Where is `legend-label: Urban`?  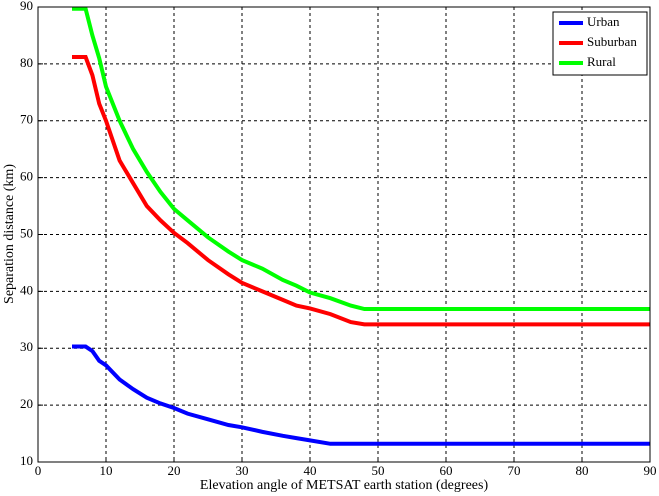
legend-label: Urban is located at coordinates (603, 21).